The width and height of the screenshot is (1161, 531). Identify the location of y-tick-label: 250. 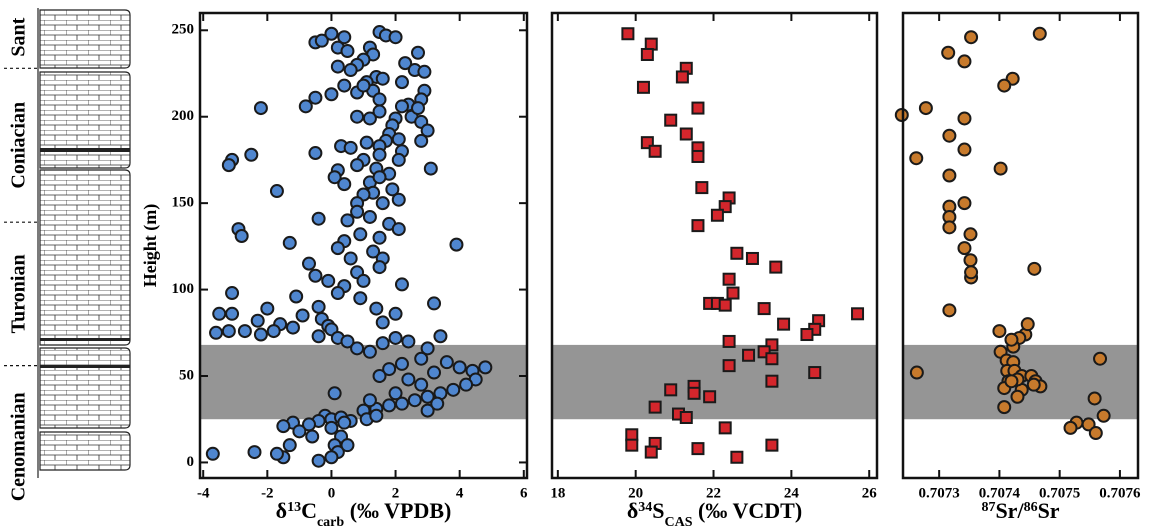
(183, 30).